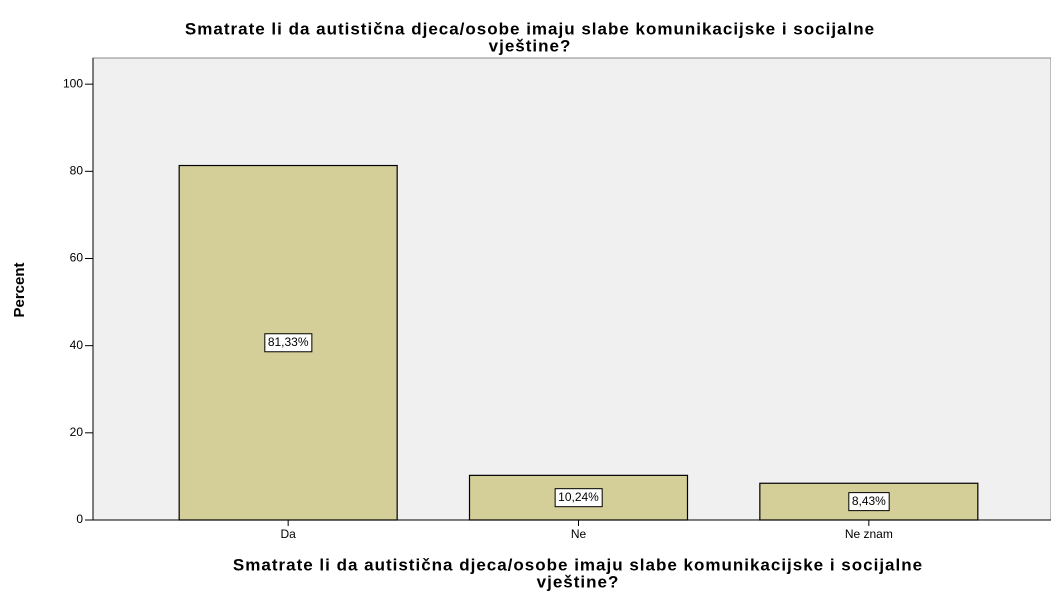  Describe the element at coordinates (869, 534) in the screenshot. I see `x-tick-label: Ne znam` at that location.